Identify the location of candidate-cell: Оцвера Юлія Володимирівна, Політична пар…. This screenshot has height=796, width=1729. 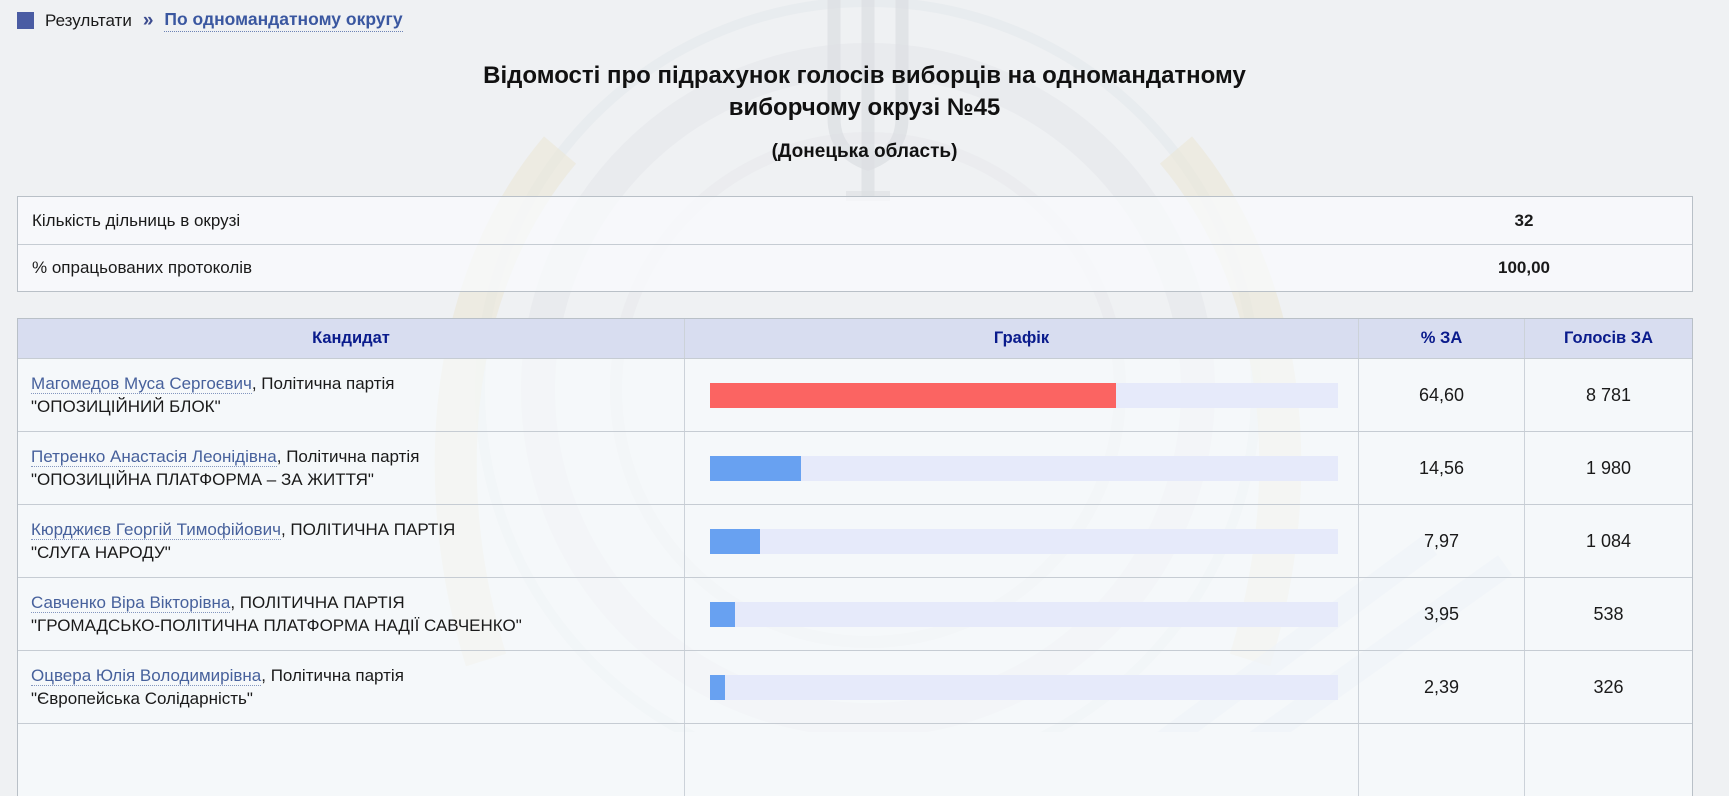
(351, 687).